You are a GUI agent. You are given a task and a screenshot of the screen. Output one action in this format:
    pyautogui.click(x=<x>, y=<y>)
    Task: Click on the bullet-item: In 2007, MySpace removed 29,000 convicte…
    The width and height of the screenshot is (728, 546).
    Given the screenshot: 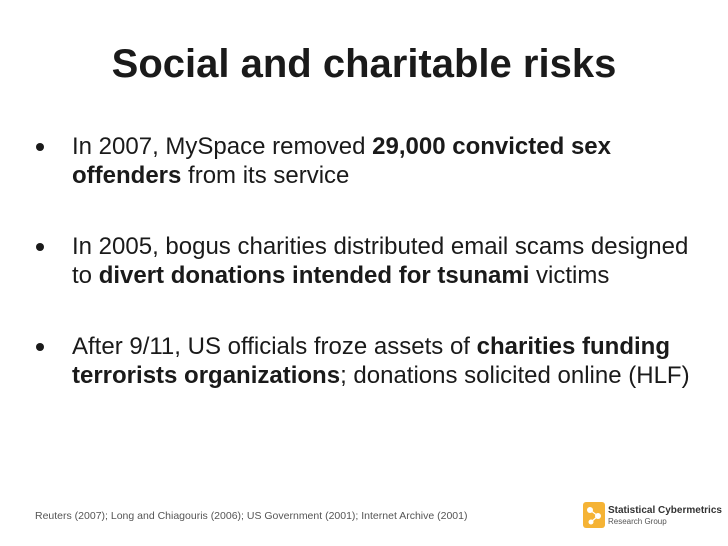 What is the action you would take?
    pyautogui.click(x=360, y=161)
    